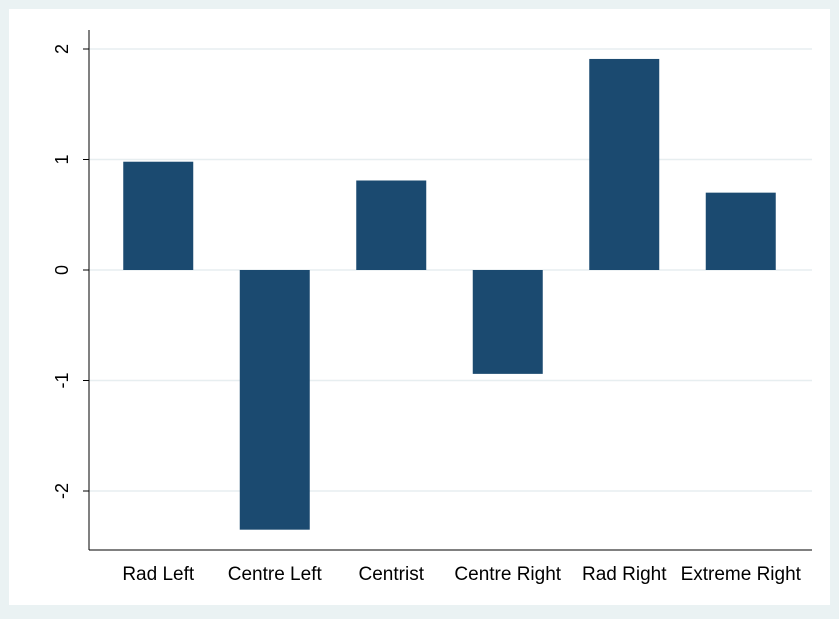 The width and height of the screenshot is (839, 619). I want to click on y-tick-label-3: -1, so click(62, 380).